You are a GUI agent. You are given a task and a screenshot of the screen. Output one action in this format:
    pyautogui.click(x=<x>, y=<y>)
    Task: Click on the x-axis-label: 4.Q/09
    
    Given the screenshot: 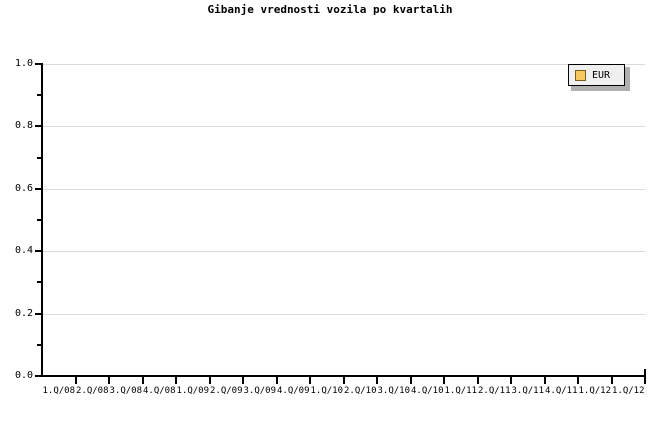 What is the action you would take?
    pyautogui.click(x=293, y=391)
    